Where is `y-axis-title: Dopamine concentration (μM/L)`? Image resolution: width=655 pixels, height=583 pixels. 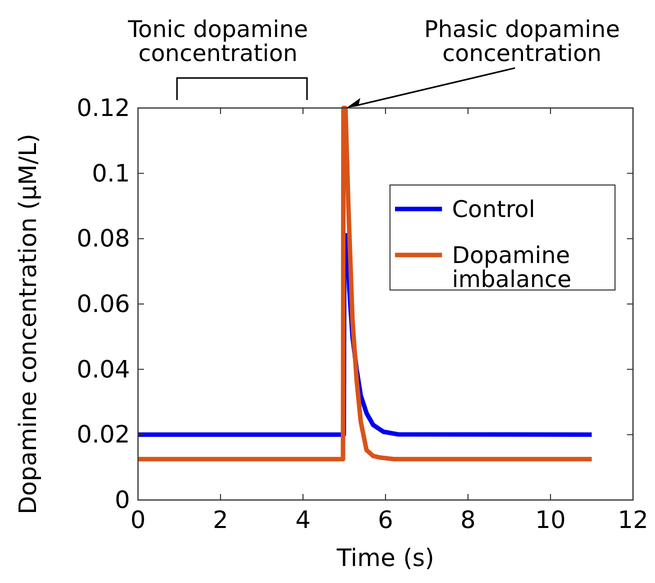 y-axis-title: Dopamine concentration (μM/L) is located at coordinates (28, 324).